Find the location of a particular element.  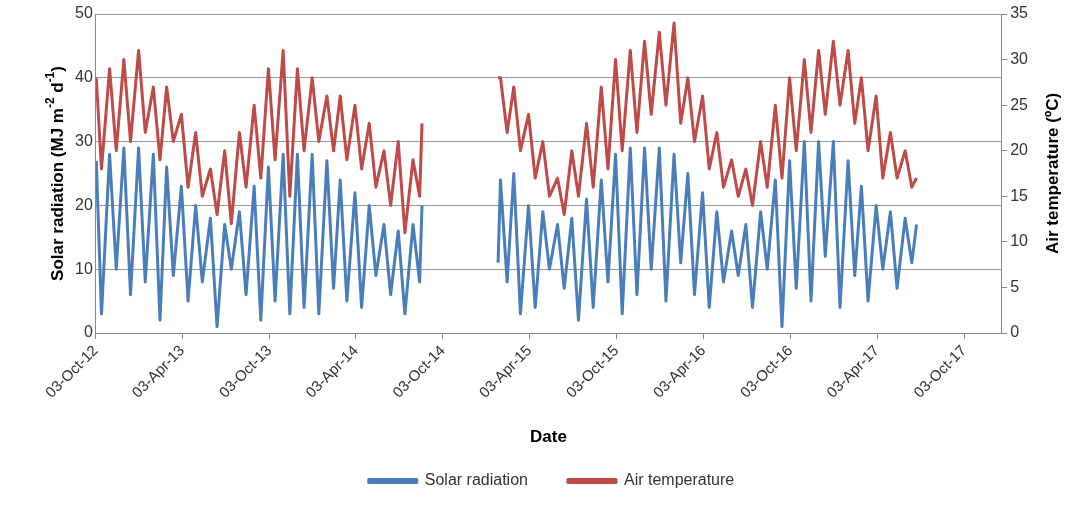

y-tick-label: 40 is located at coordinates (84, 77).